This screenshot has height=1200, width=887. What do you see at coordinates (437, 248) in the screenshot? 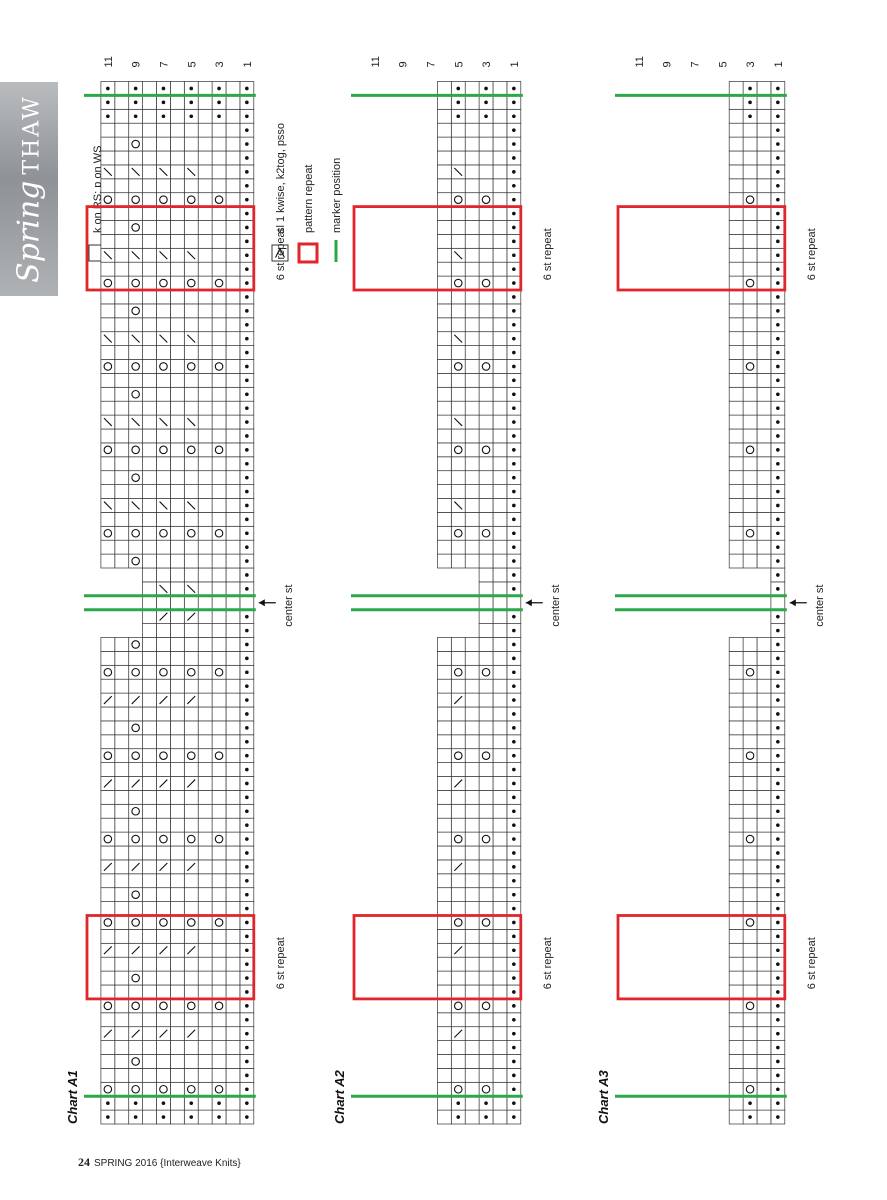
I see `pattern-repeat-box` at bounding box center [437, 248].